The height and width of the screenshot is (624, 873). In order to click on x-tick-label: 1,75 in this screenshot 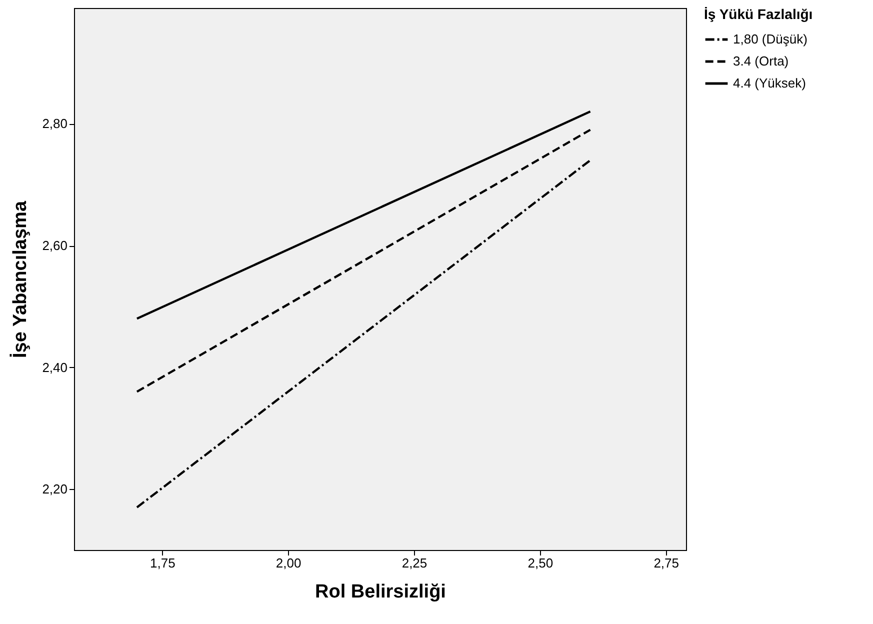, I will do `click(163, 563)`.